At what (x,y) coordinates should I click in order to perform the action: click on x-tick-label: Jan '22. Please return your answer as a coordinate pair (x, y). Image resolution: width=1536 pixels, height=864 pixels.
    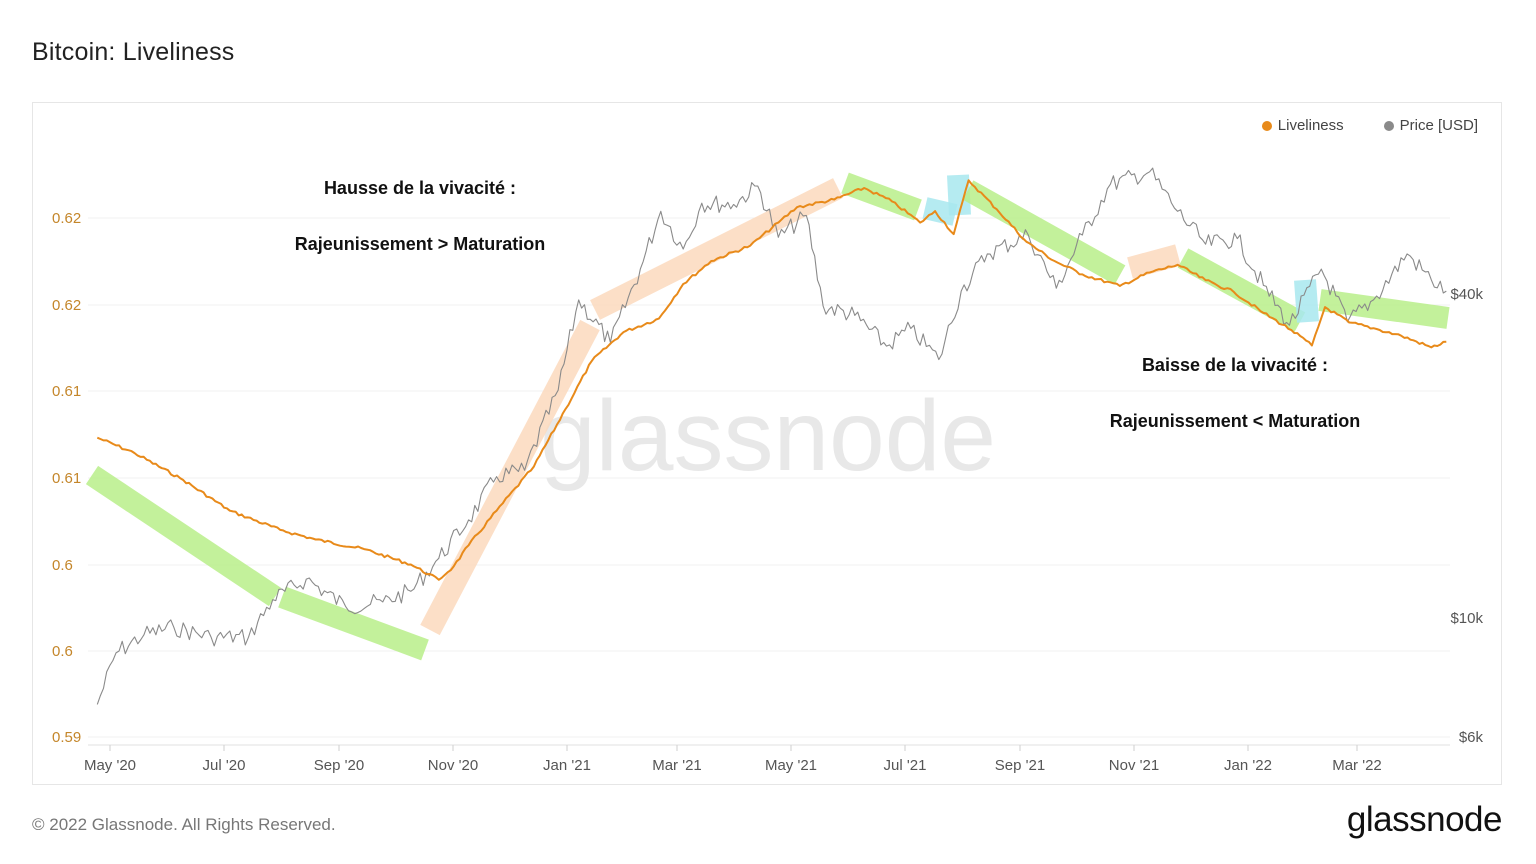
    Looking at the image, I should click on (1248, 765).